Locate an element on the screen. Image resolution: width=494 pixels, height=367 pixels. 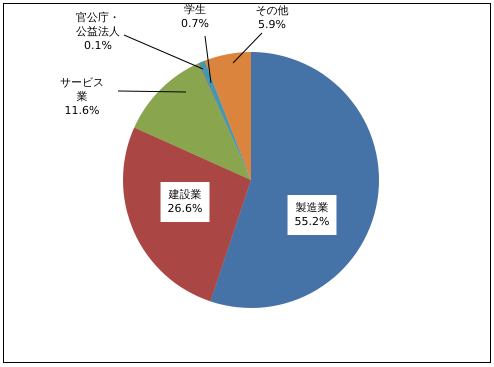
slice-label: 建設業 is located at coordinates (185, 194).